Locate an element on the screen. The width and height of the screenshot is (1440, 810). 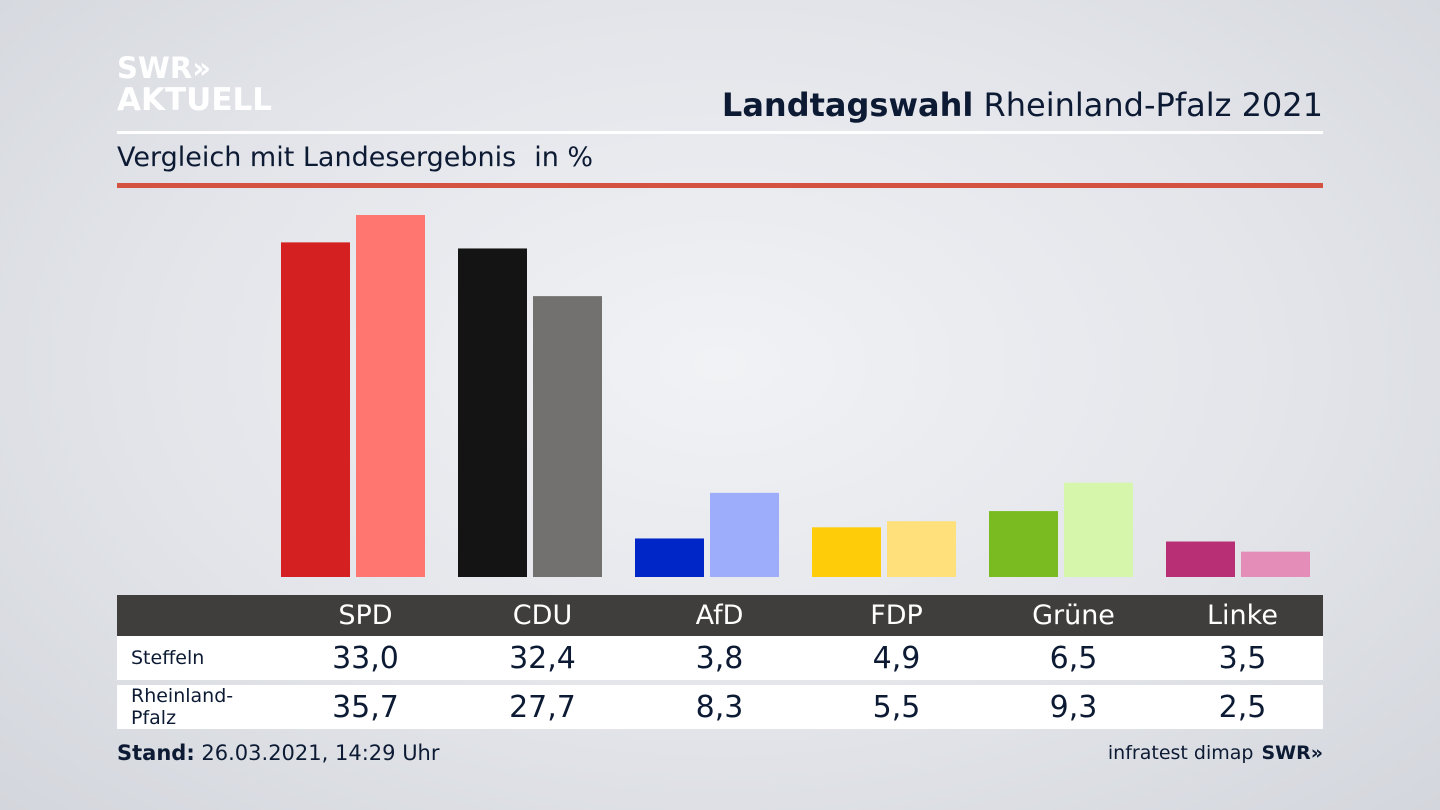
bar-linke-local is located at coordinates (1200, 559).